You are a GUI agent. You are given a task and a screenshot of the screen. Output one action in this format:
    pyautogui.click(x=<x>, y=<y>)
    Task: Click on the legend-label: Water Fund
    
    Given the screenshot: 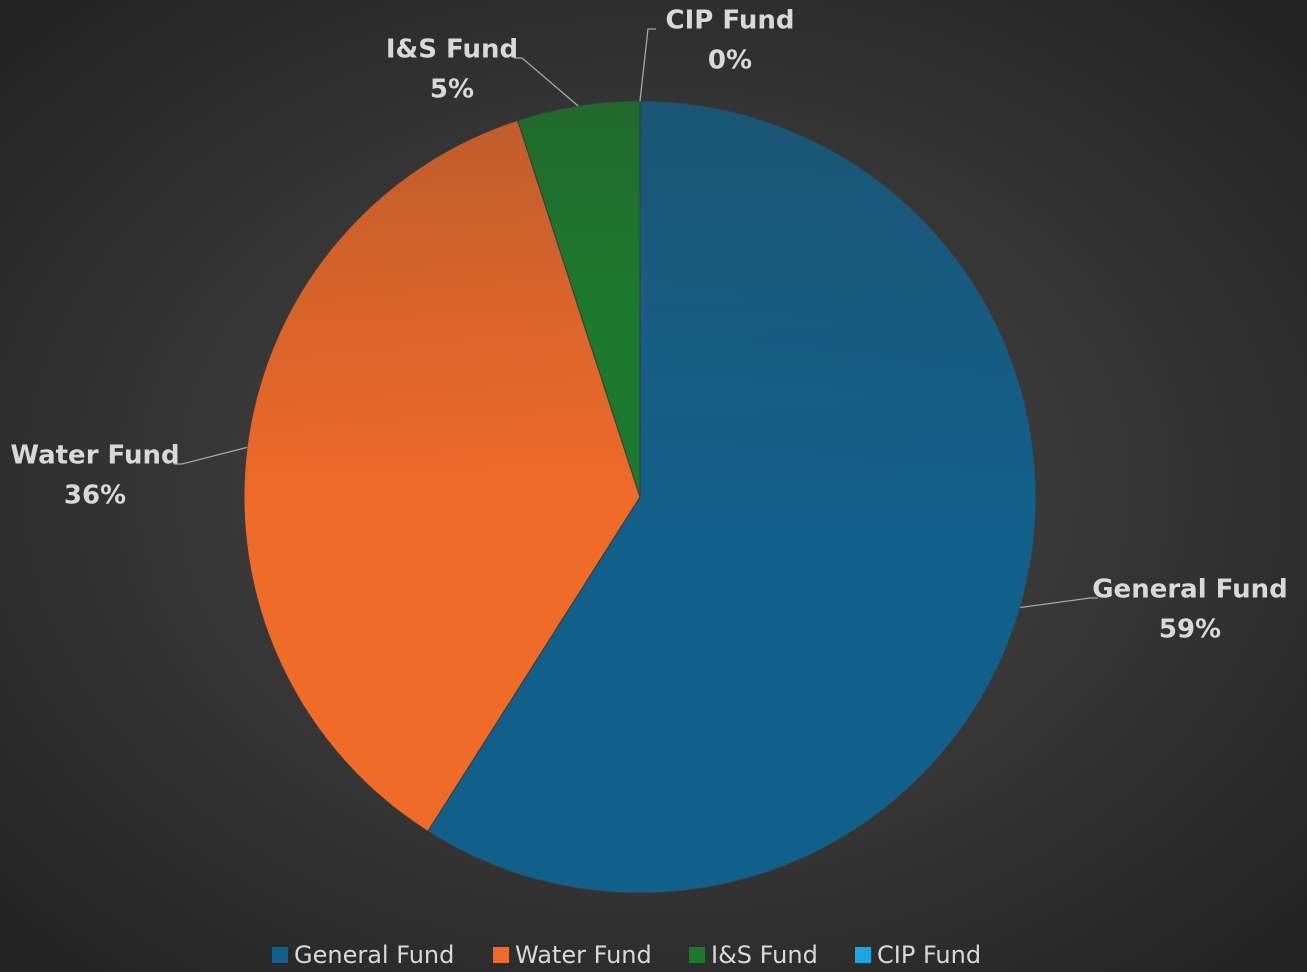 What is the action you would take?
    pyautogui.click(x=583, y=955)
    